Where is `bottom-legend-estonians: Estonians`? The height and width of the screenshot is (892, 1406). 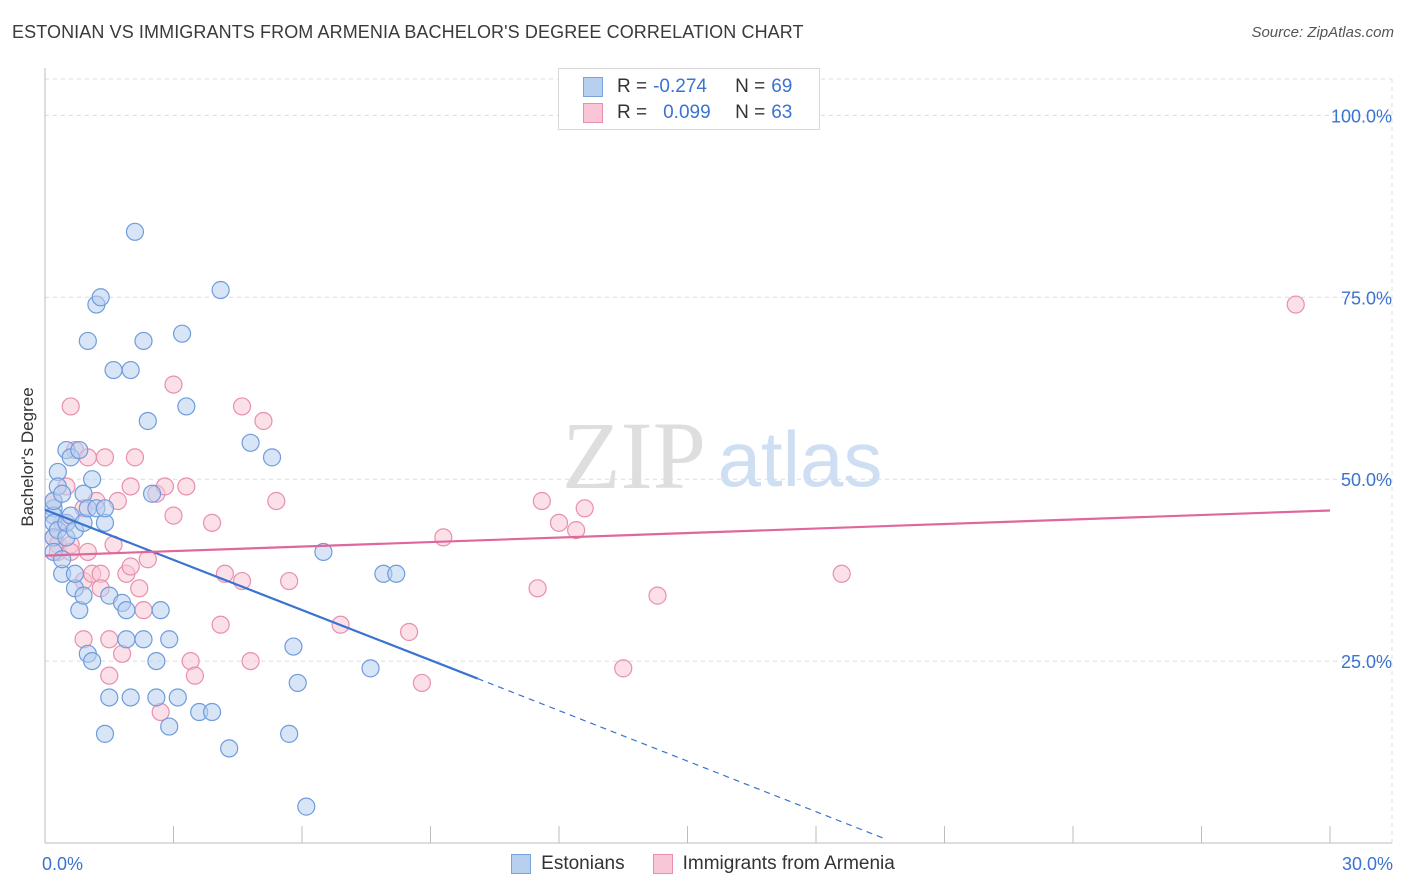 bottom-legend-estonians: Estonians is located at coordinates (568, 864).